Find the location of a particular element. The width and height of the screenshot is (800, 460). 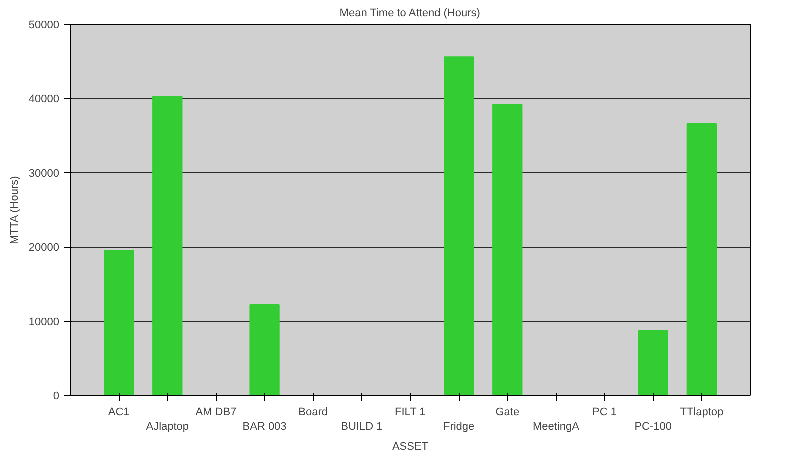

x-tick-label: Board is located at coordinates (313, 412).